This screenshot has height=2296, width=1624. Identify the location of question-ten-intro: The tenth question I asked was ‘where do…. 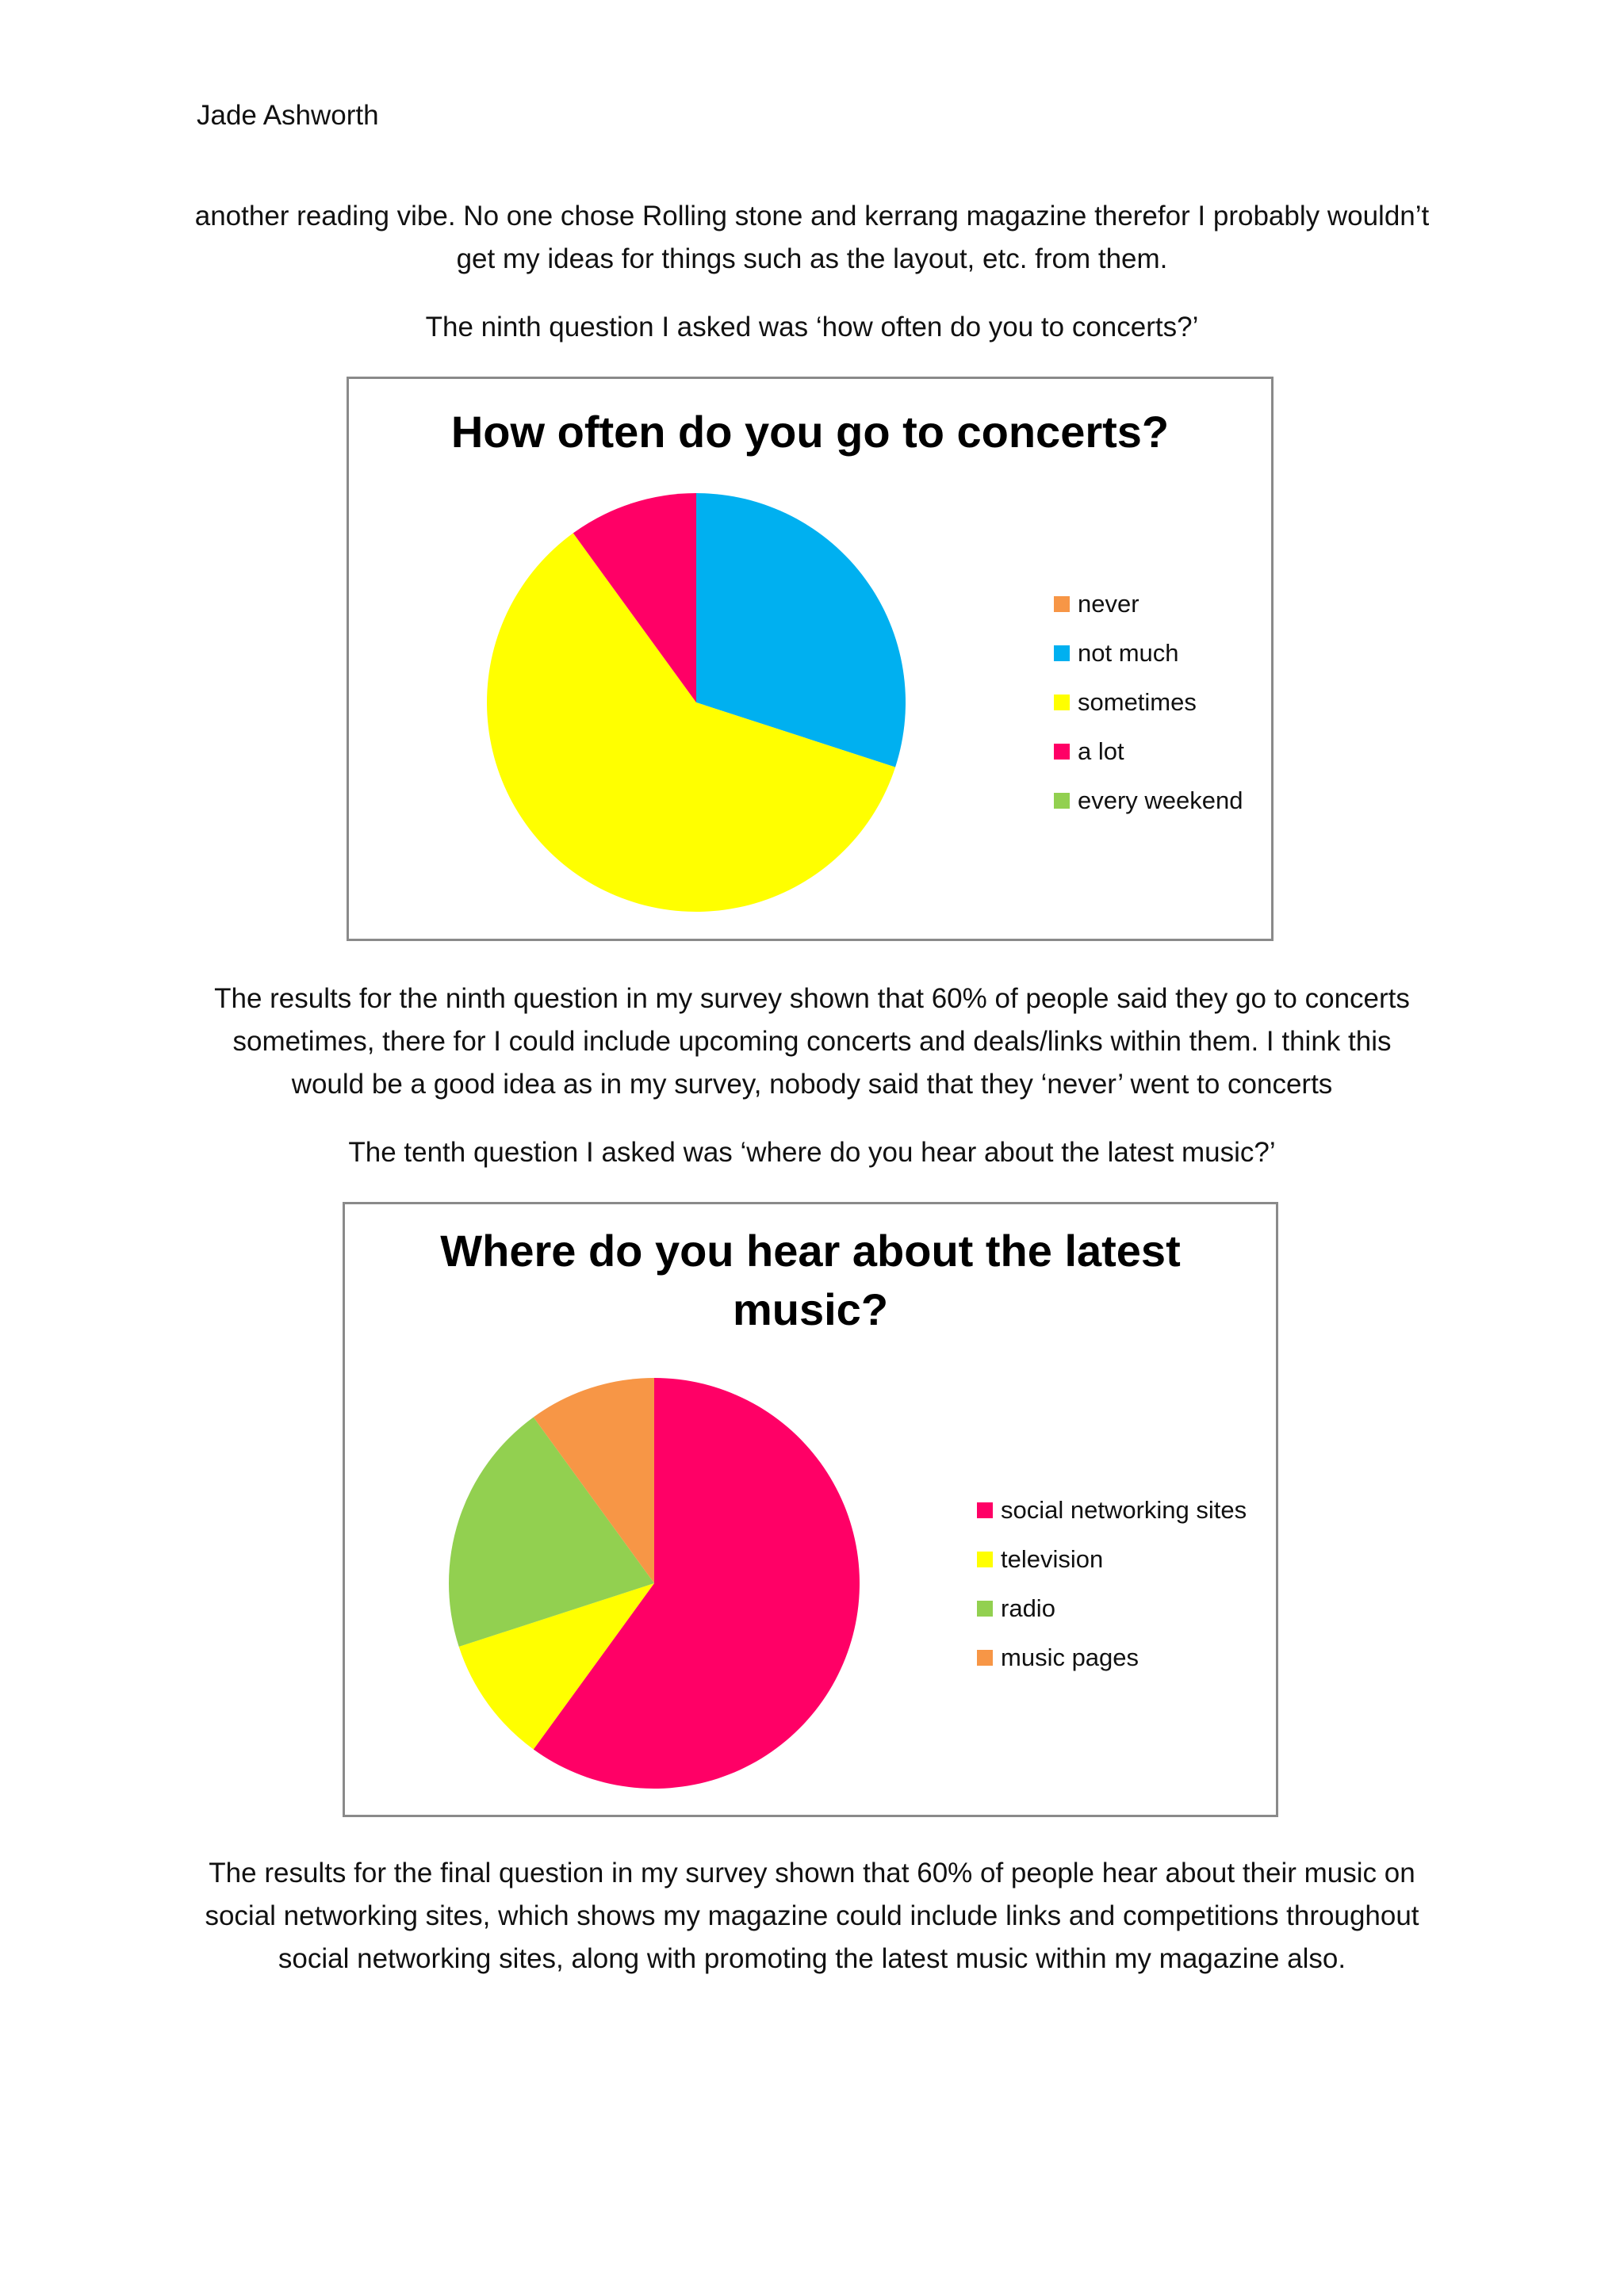
(812, 1152).